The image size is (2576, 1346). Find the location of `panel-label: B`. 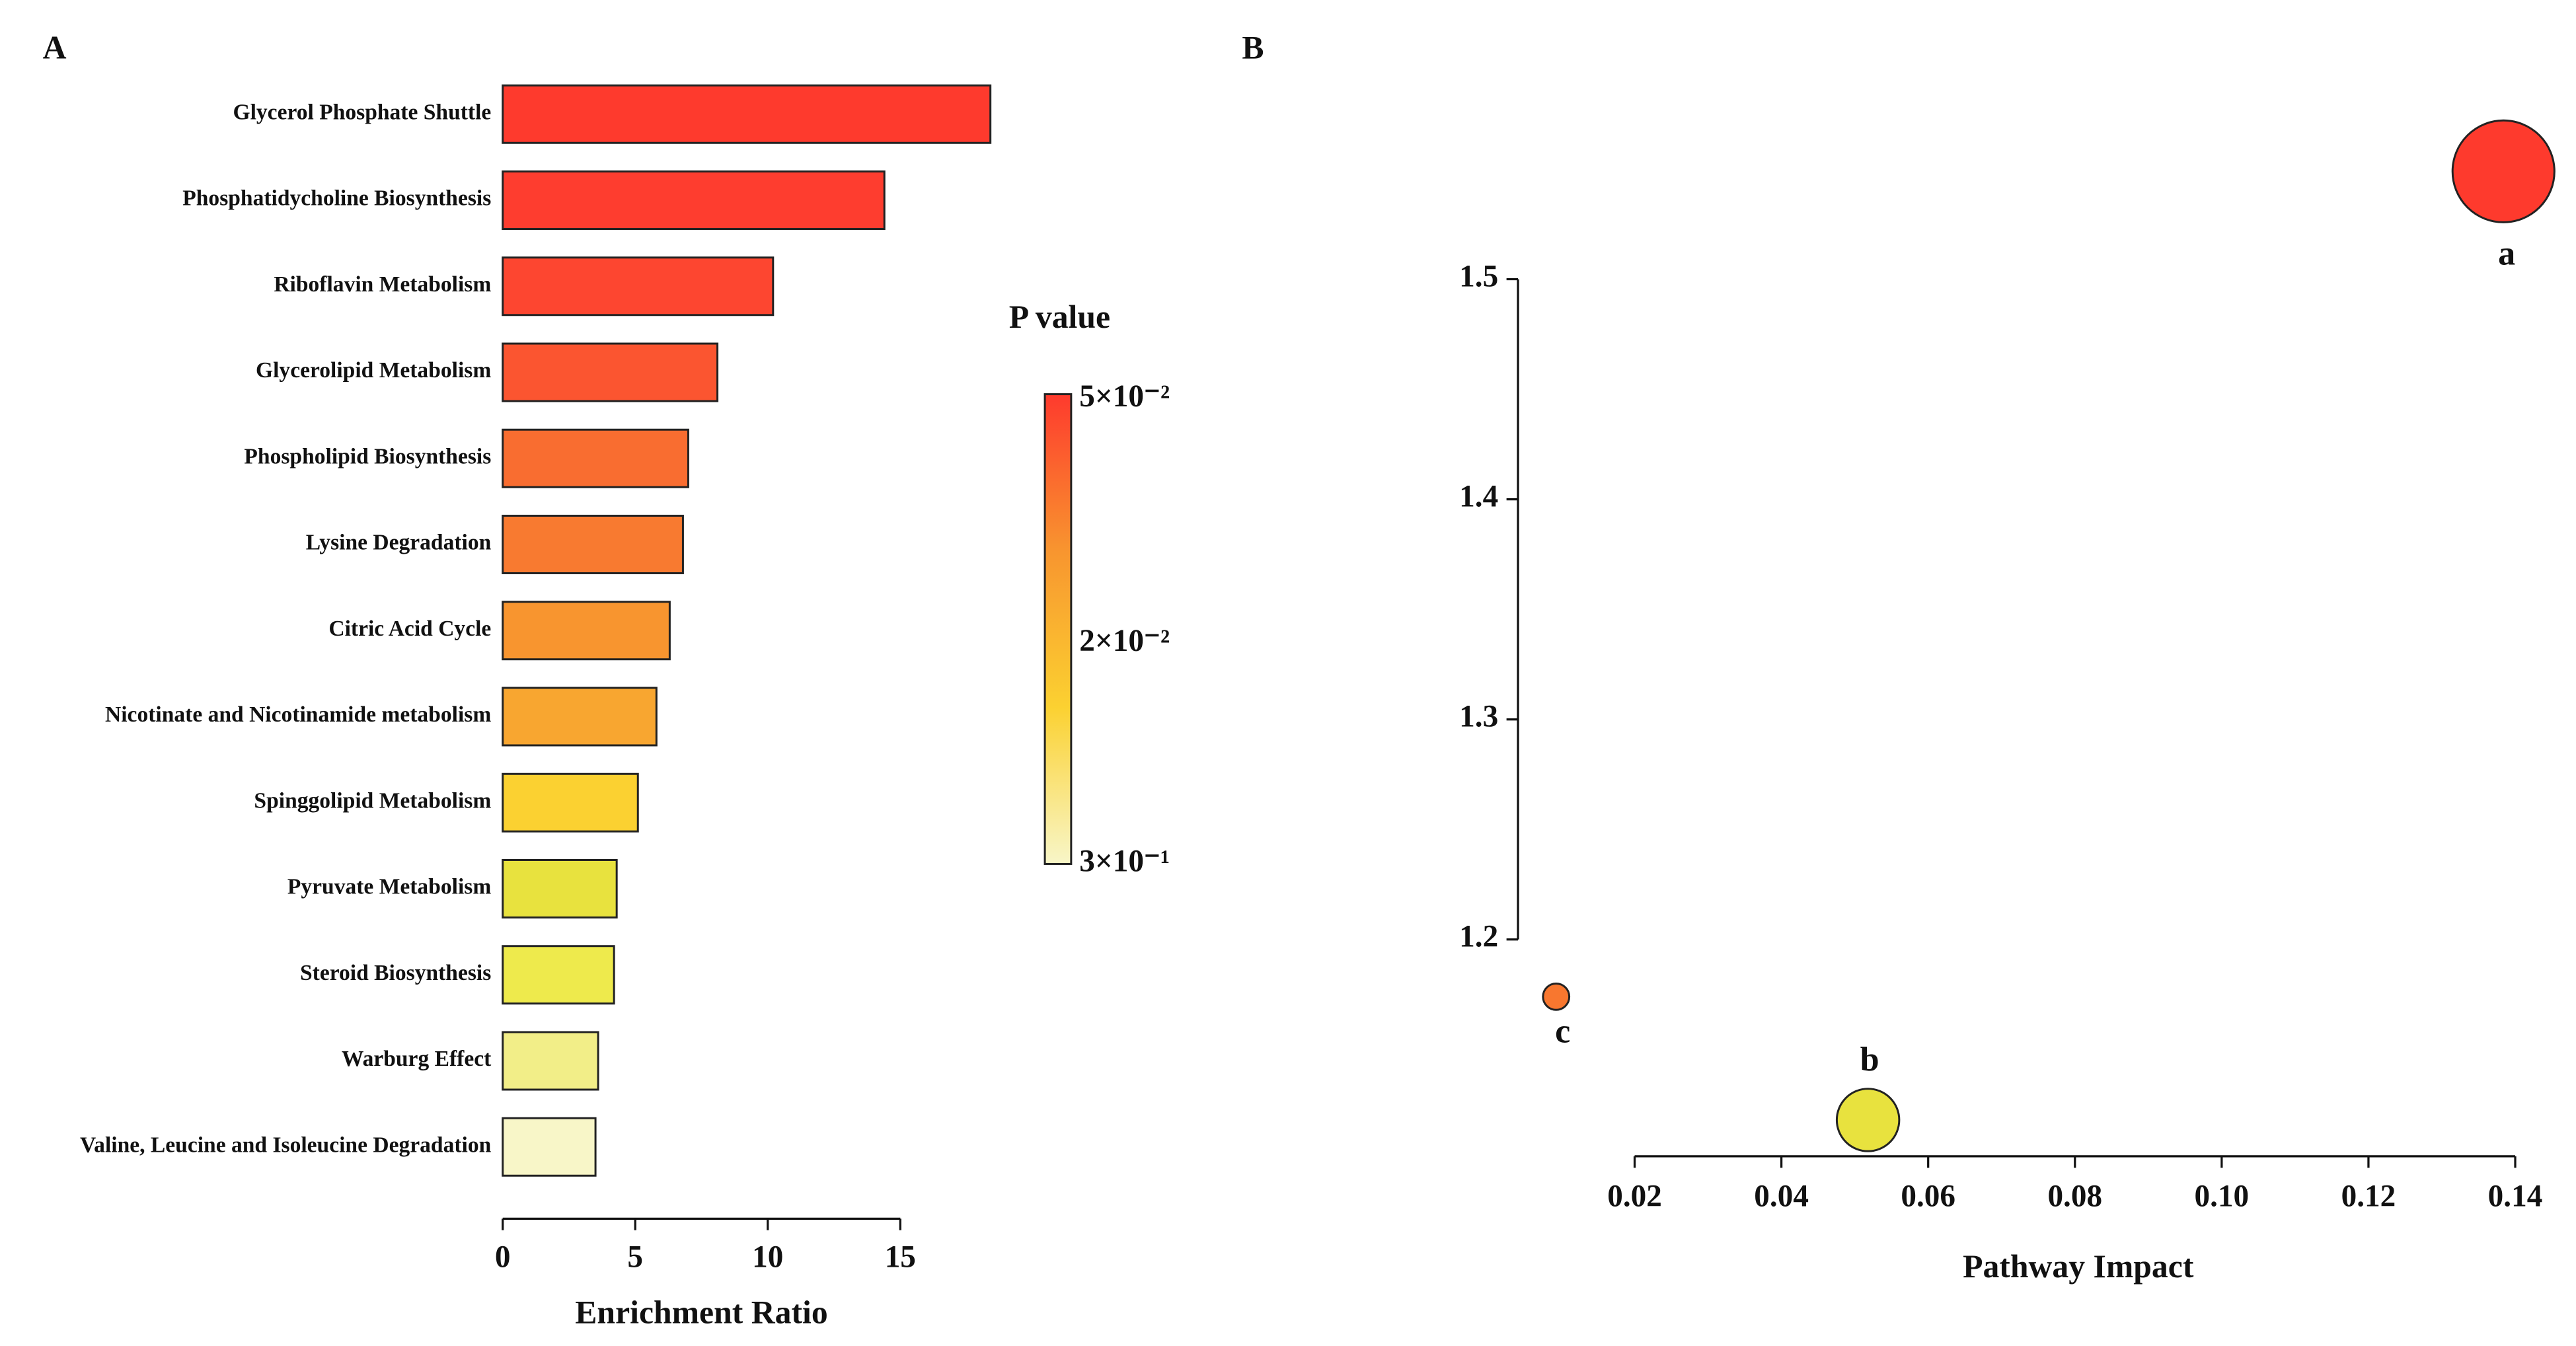

panel-label: B is located at coordinates (1253, 47).